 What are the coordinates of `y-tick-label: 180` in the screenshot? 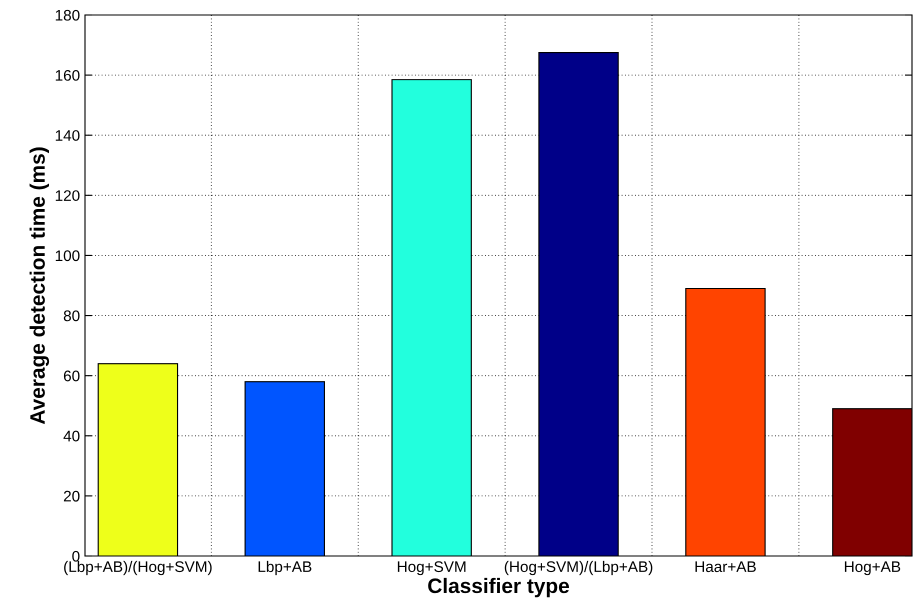 It's located at (68, 15).